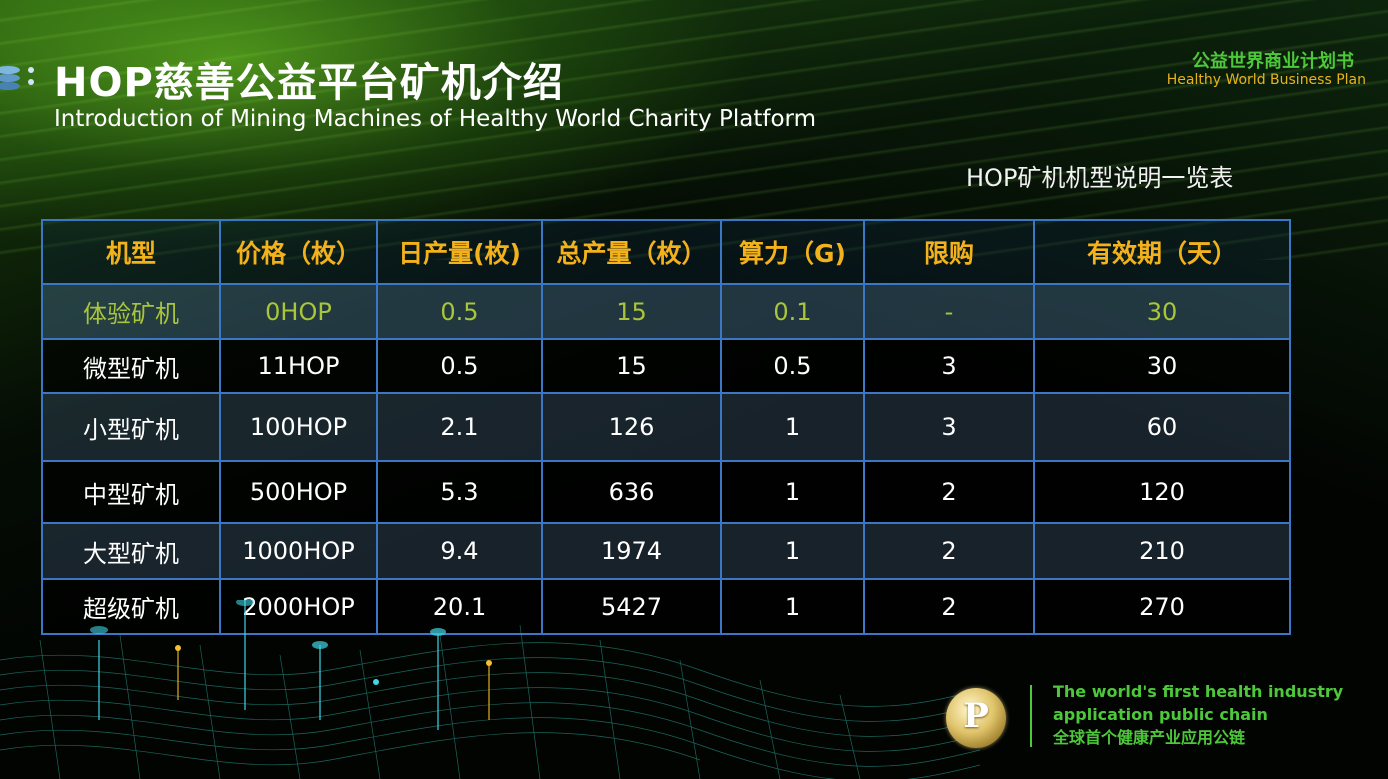 Image resolution: width=1388 pixels, height=779 pixels. Describe the element at coordinates (631, 252) in the screenshot. I see `column-header: 总产量（枚）` at that location.